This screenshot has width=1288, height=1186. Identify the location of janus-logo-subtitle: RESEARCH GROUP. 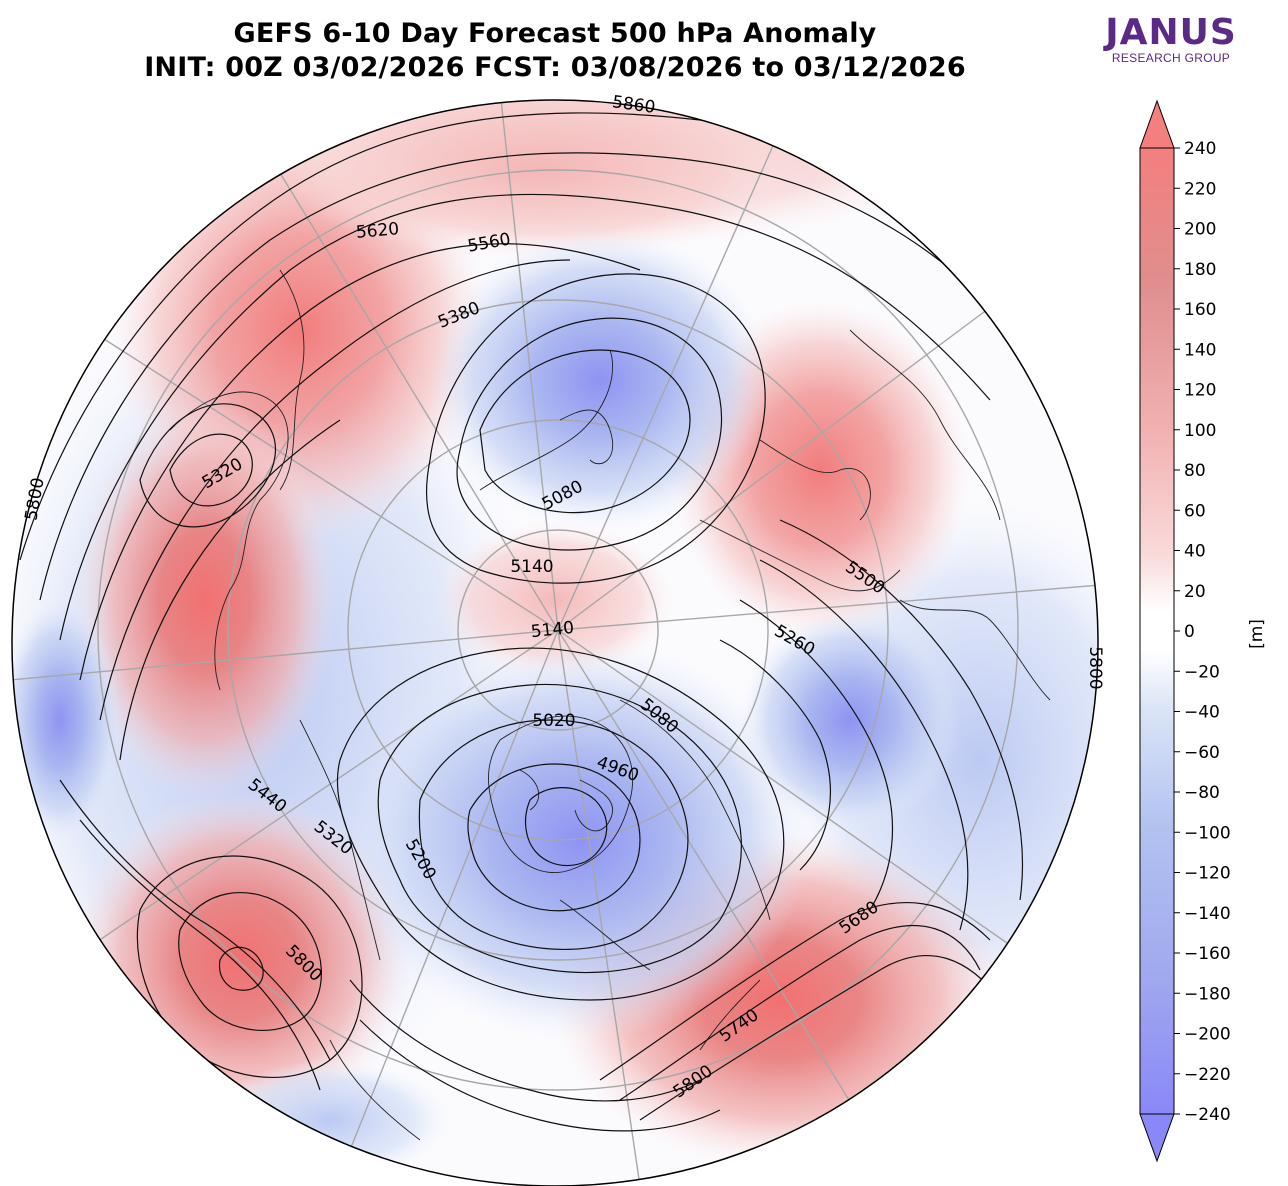
(1171, 58).